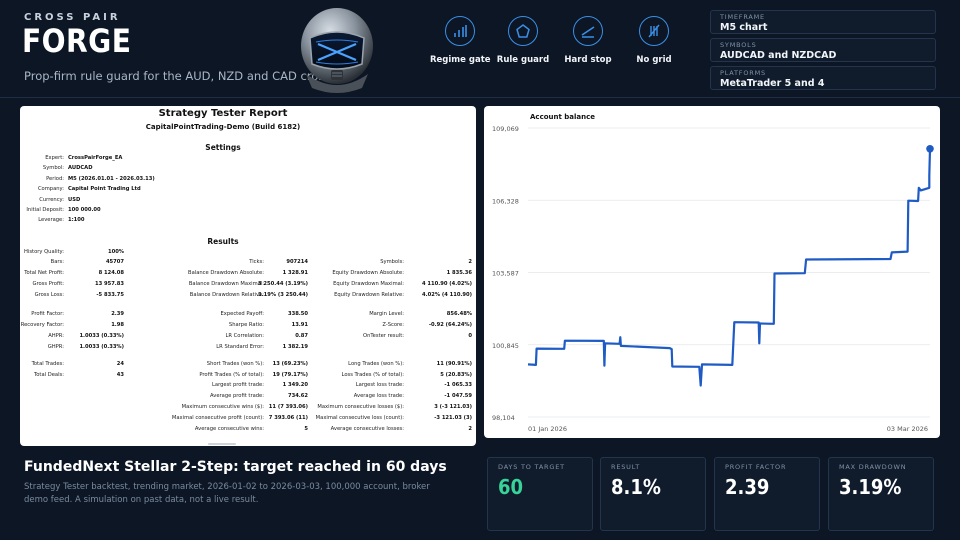 The image size is (960, 540). Describe the element at coordinates (743, 73) in the screenshot. I see `meta-key: PLATFORMS` at that location.